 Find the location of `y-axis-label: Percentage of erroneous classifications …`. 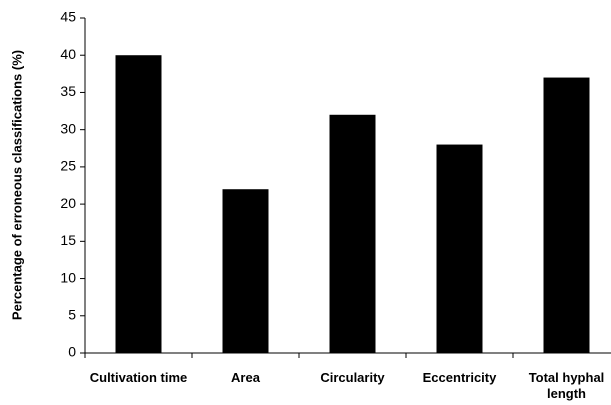

y-axis-label: Percentage of erroneous classifications … is located at coordinates (16, 185).